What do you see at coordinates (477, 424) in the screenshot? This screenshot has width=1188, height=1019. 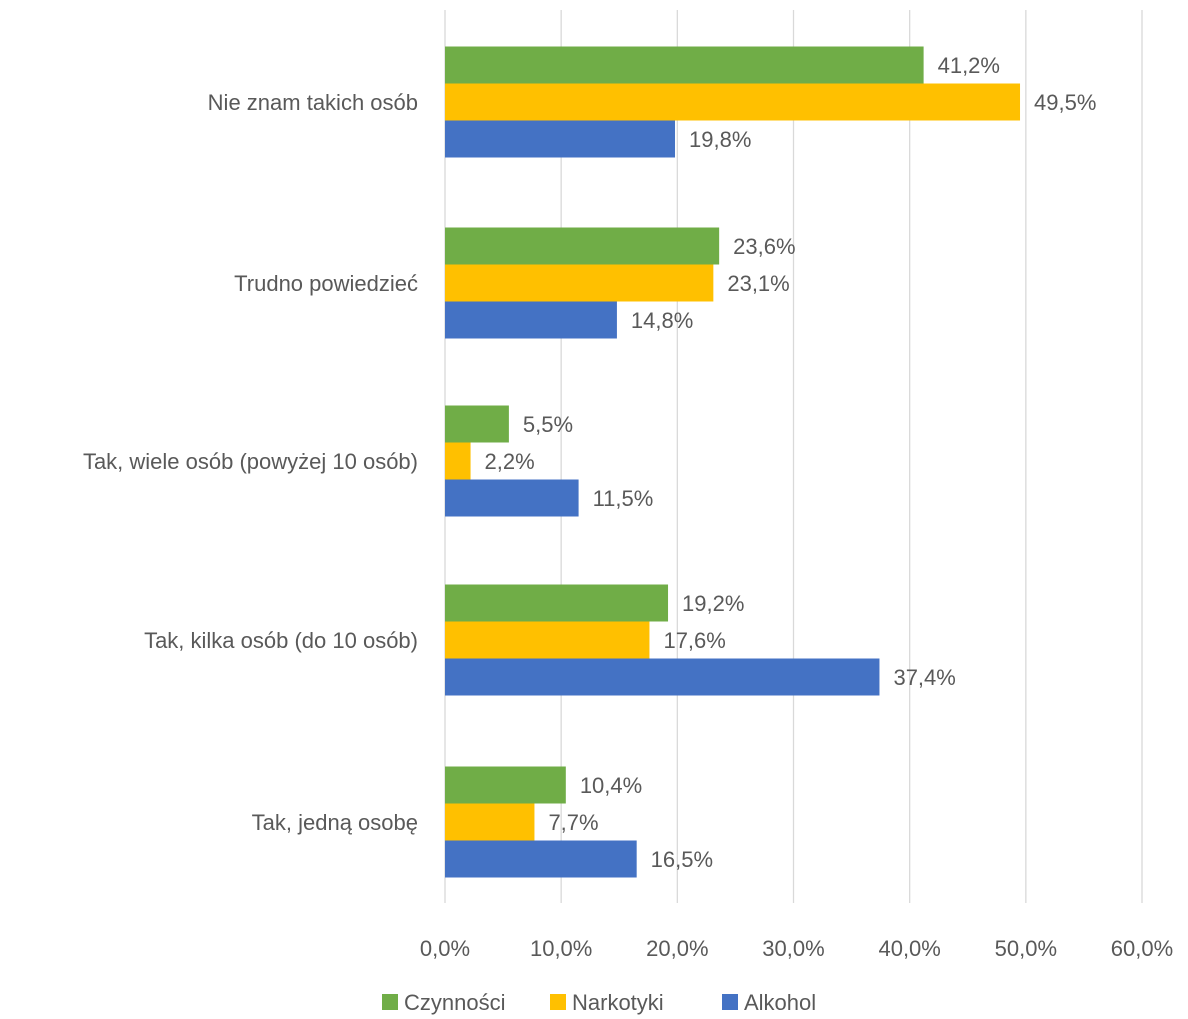 I see `bar-czynności-2` at bounding box center [477, 424].